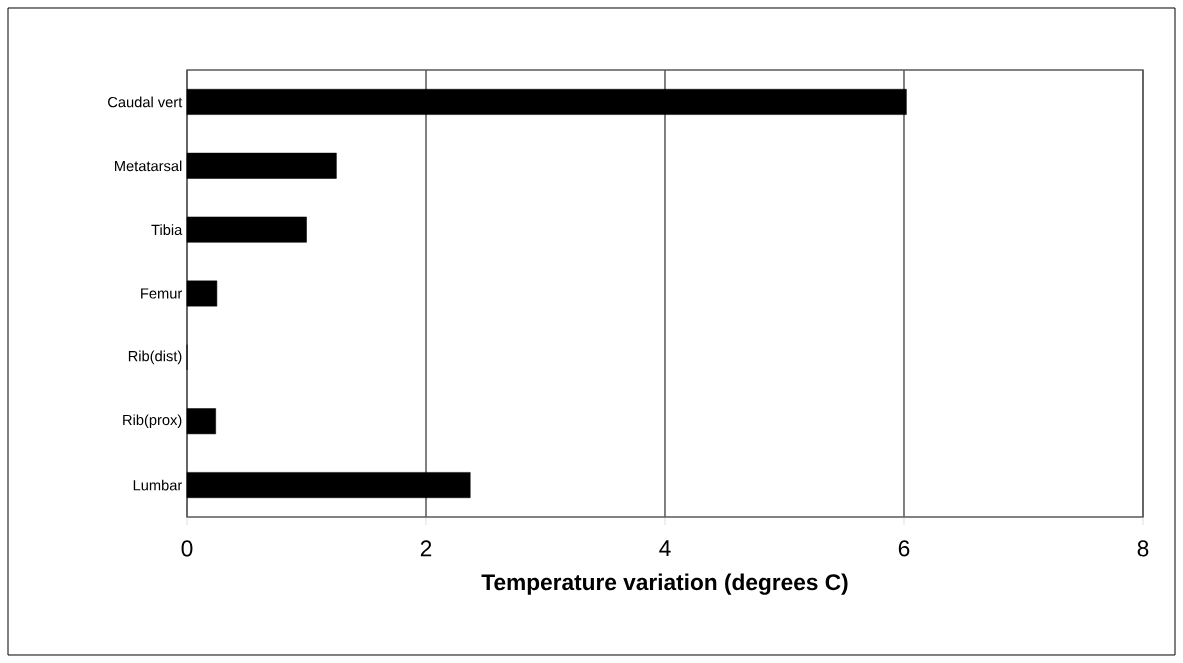  What do you see at coordinates (187, 548) in the screenshot?
I see `x-tick-label: 0` at bounding box center [187, 548].